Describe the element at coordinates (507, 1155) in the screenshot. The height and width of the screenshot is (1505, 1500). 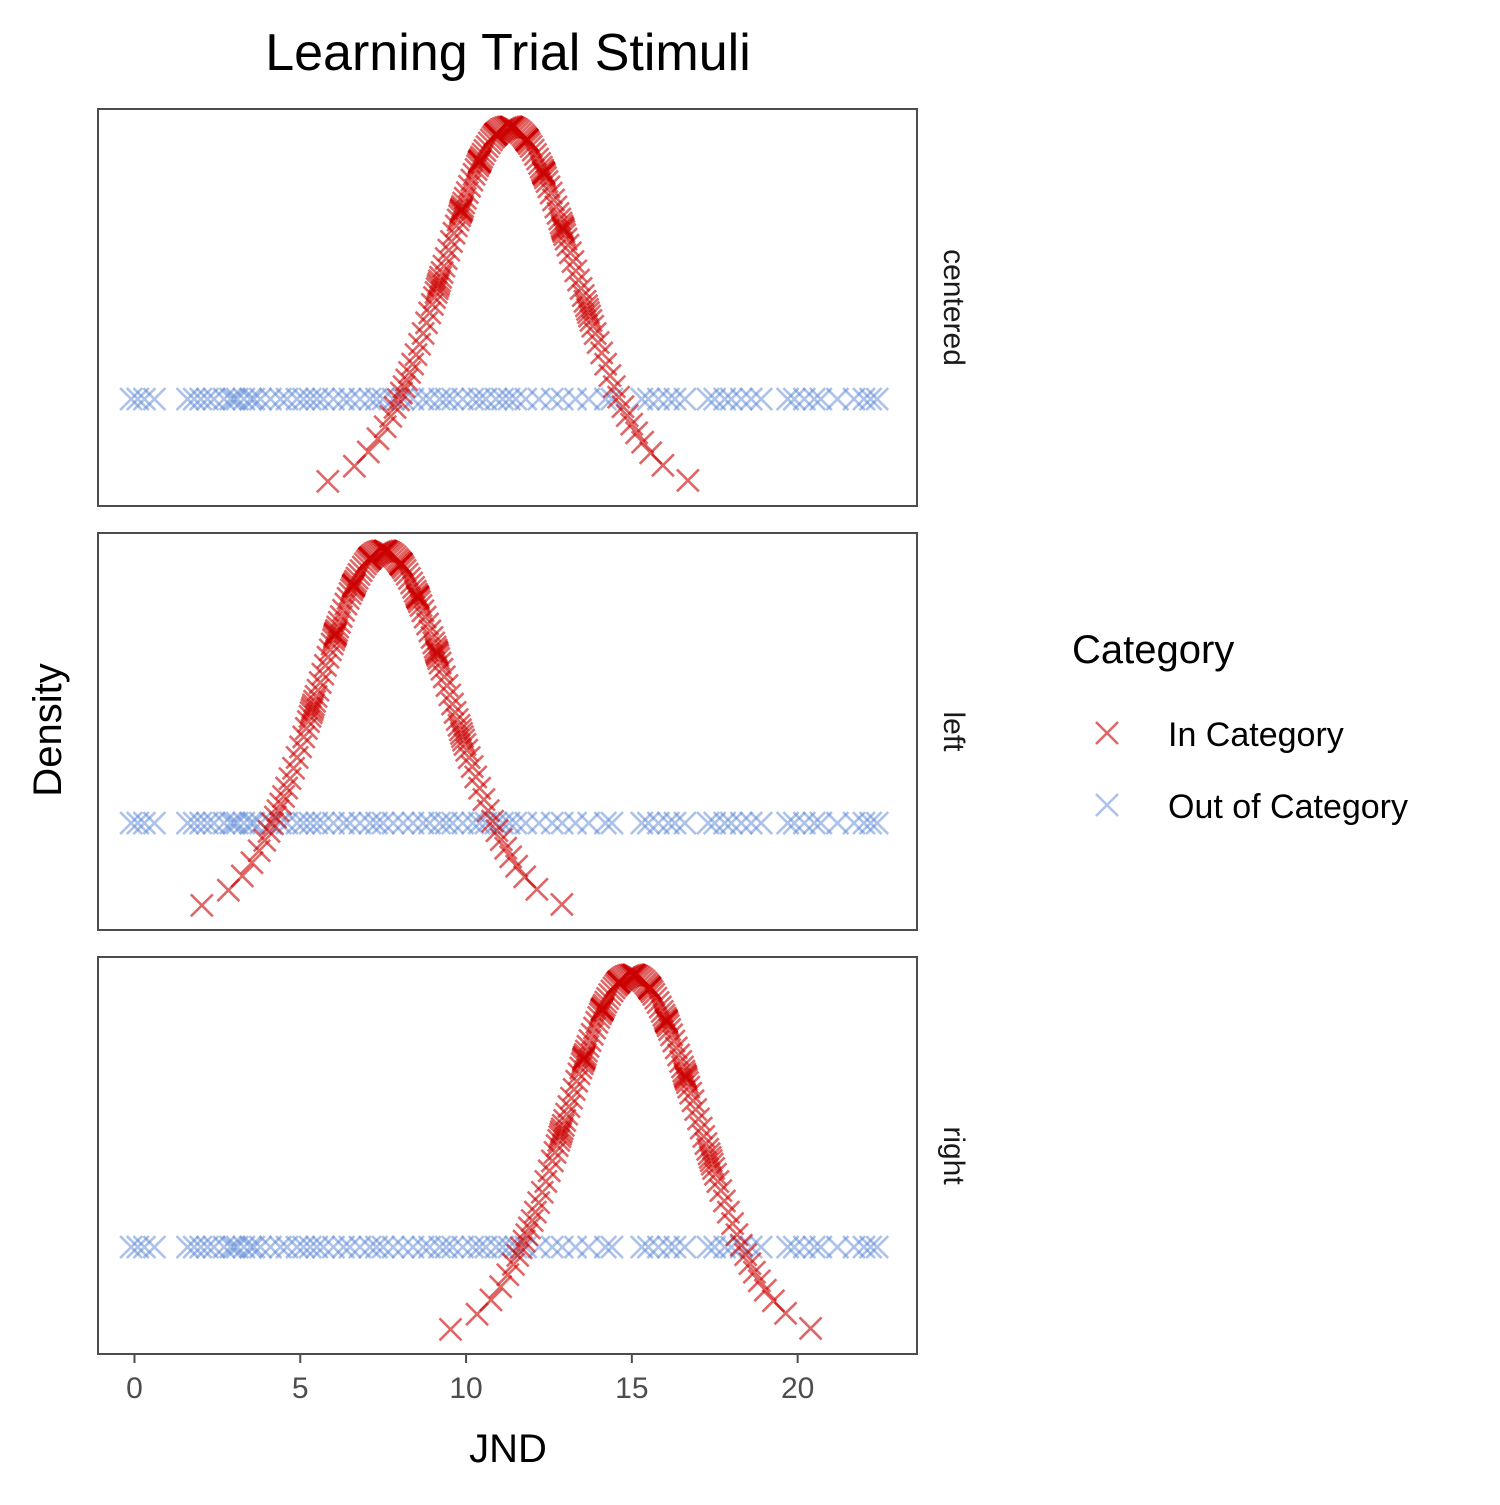
I see `facet-panel-right` at that location.